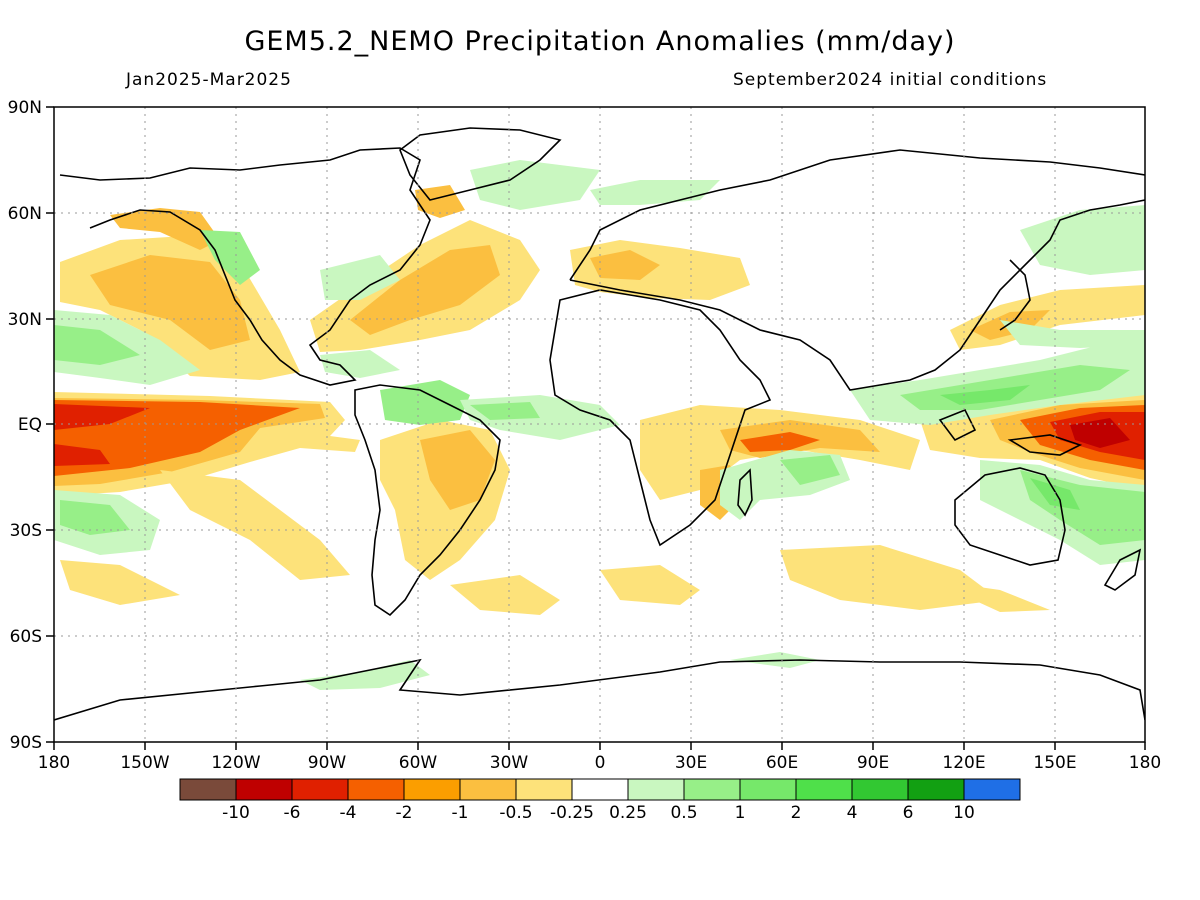  I want to click on latitude-labels: 90N 60N 30N EQ 30S 60S 90S, so click(25, 425).